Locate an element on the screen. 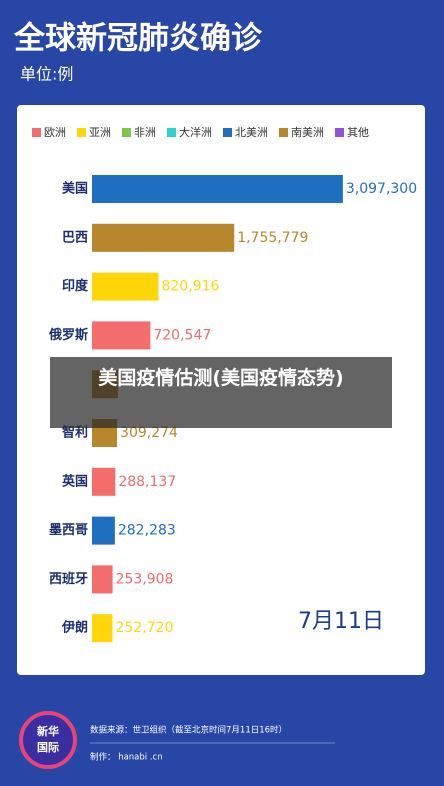  legend-label: 其他 is located at coordinates (358, 132).